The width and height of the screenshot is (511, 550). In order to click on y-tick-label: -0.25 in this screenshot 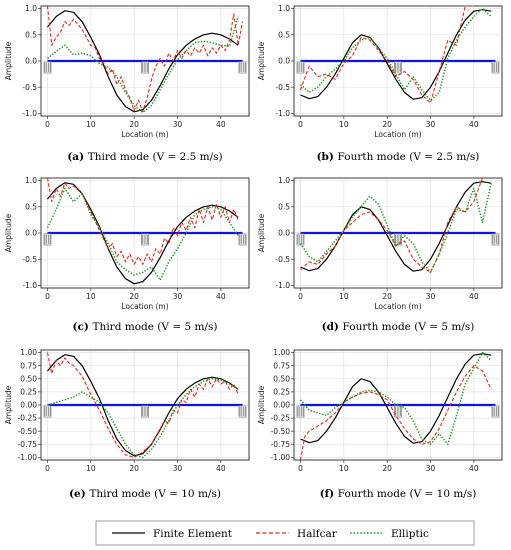, I will do `click(281, 418)`.